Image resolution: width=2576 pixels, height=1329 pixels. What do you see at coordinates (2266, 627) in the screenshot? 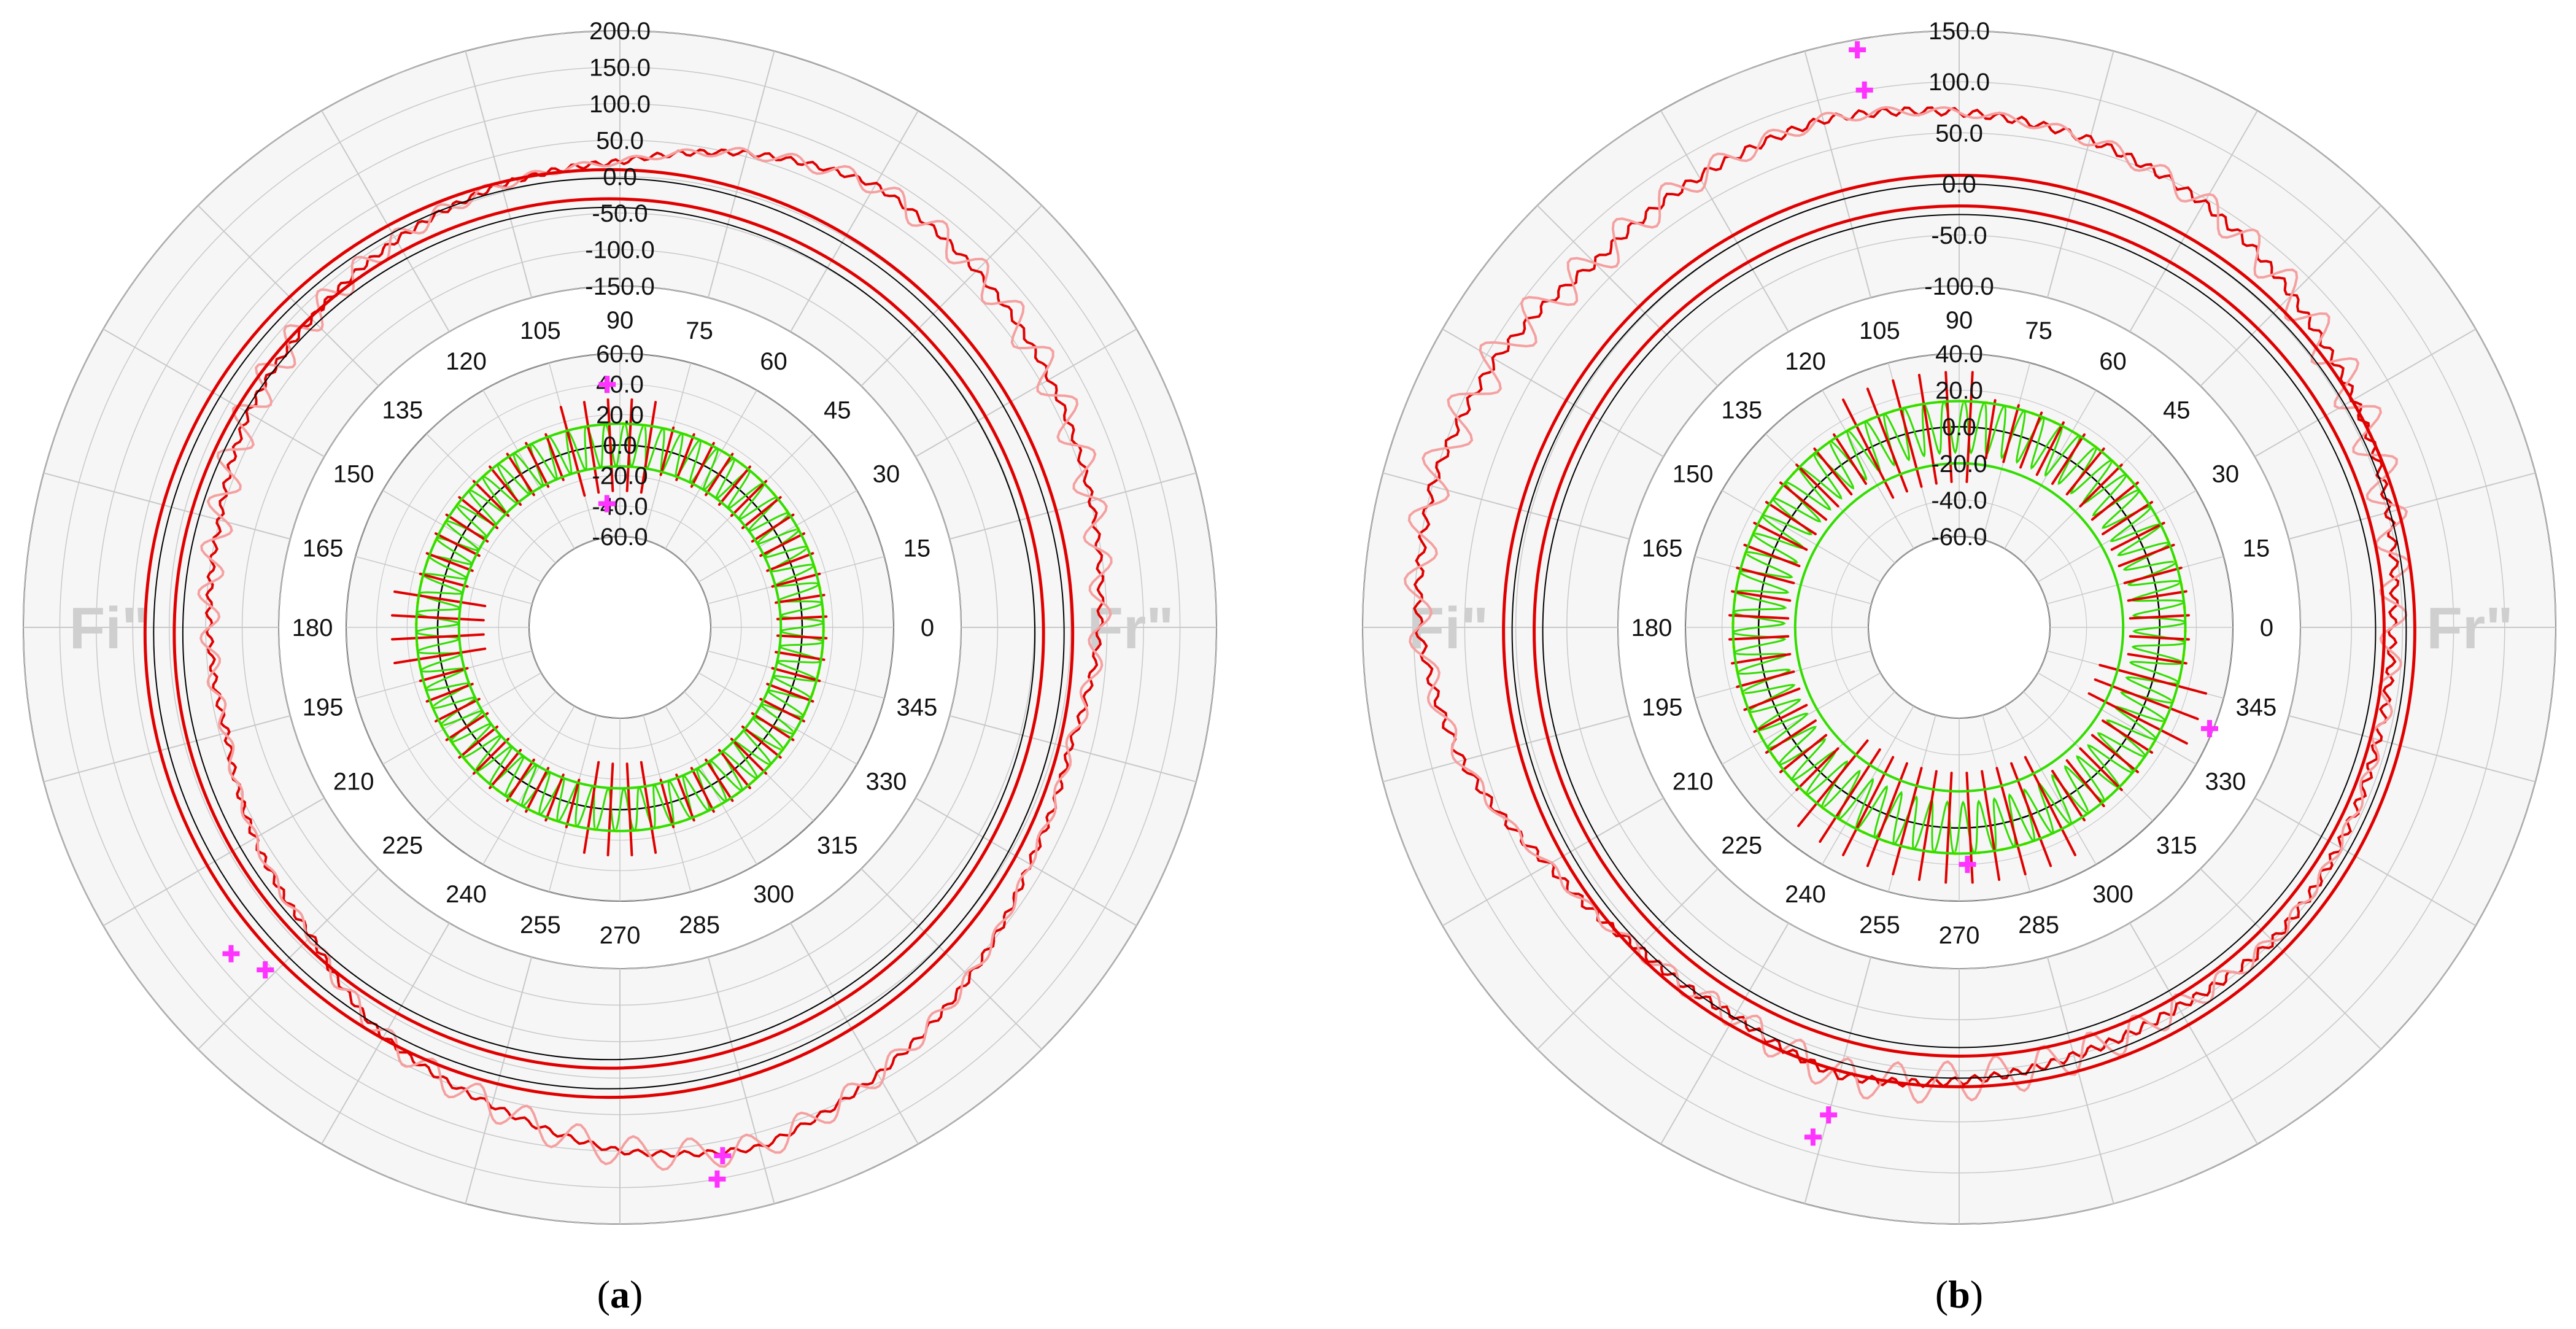
I see `angle-label: 0` at bounding box center [2266, 627].